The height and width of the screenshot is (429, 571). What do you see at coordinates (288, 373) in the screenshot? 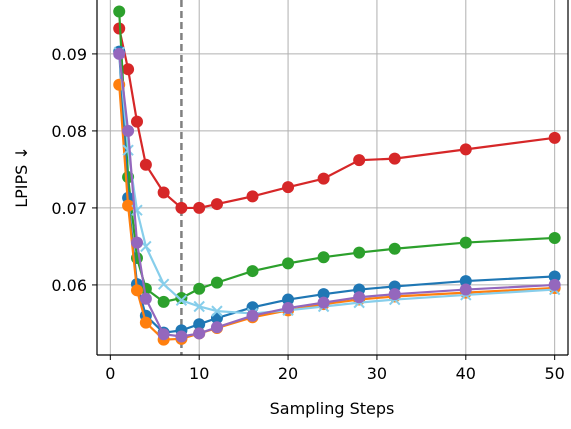
I see `x-tick-label: 20` at bounding box center [288, 373].